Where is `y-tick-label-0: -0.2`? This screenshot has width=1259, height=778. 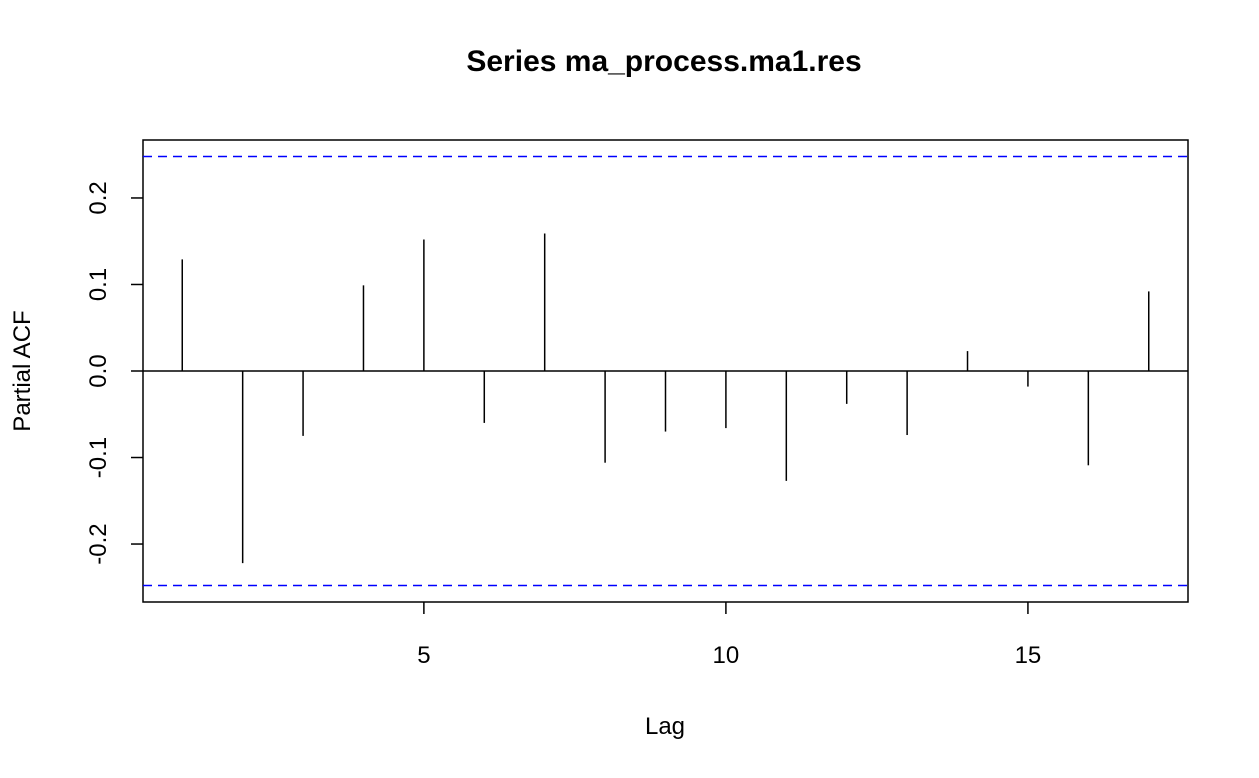
y-tick-label-0: -0.2 is located at coordinates (98, 543).